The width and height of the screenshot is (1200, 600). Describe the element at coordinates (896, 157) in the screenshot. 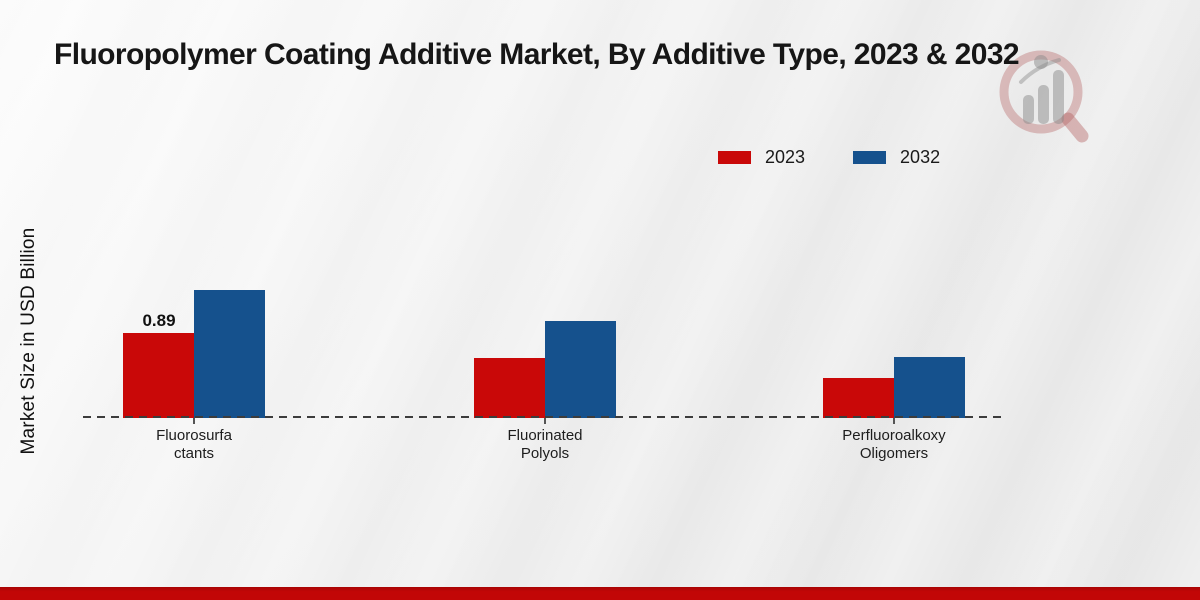

I see `legend-item-2032: 2032` at that location.